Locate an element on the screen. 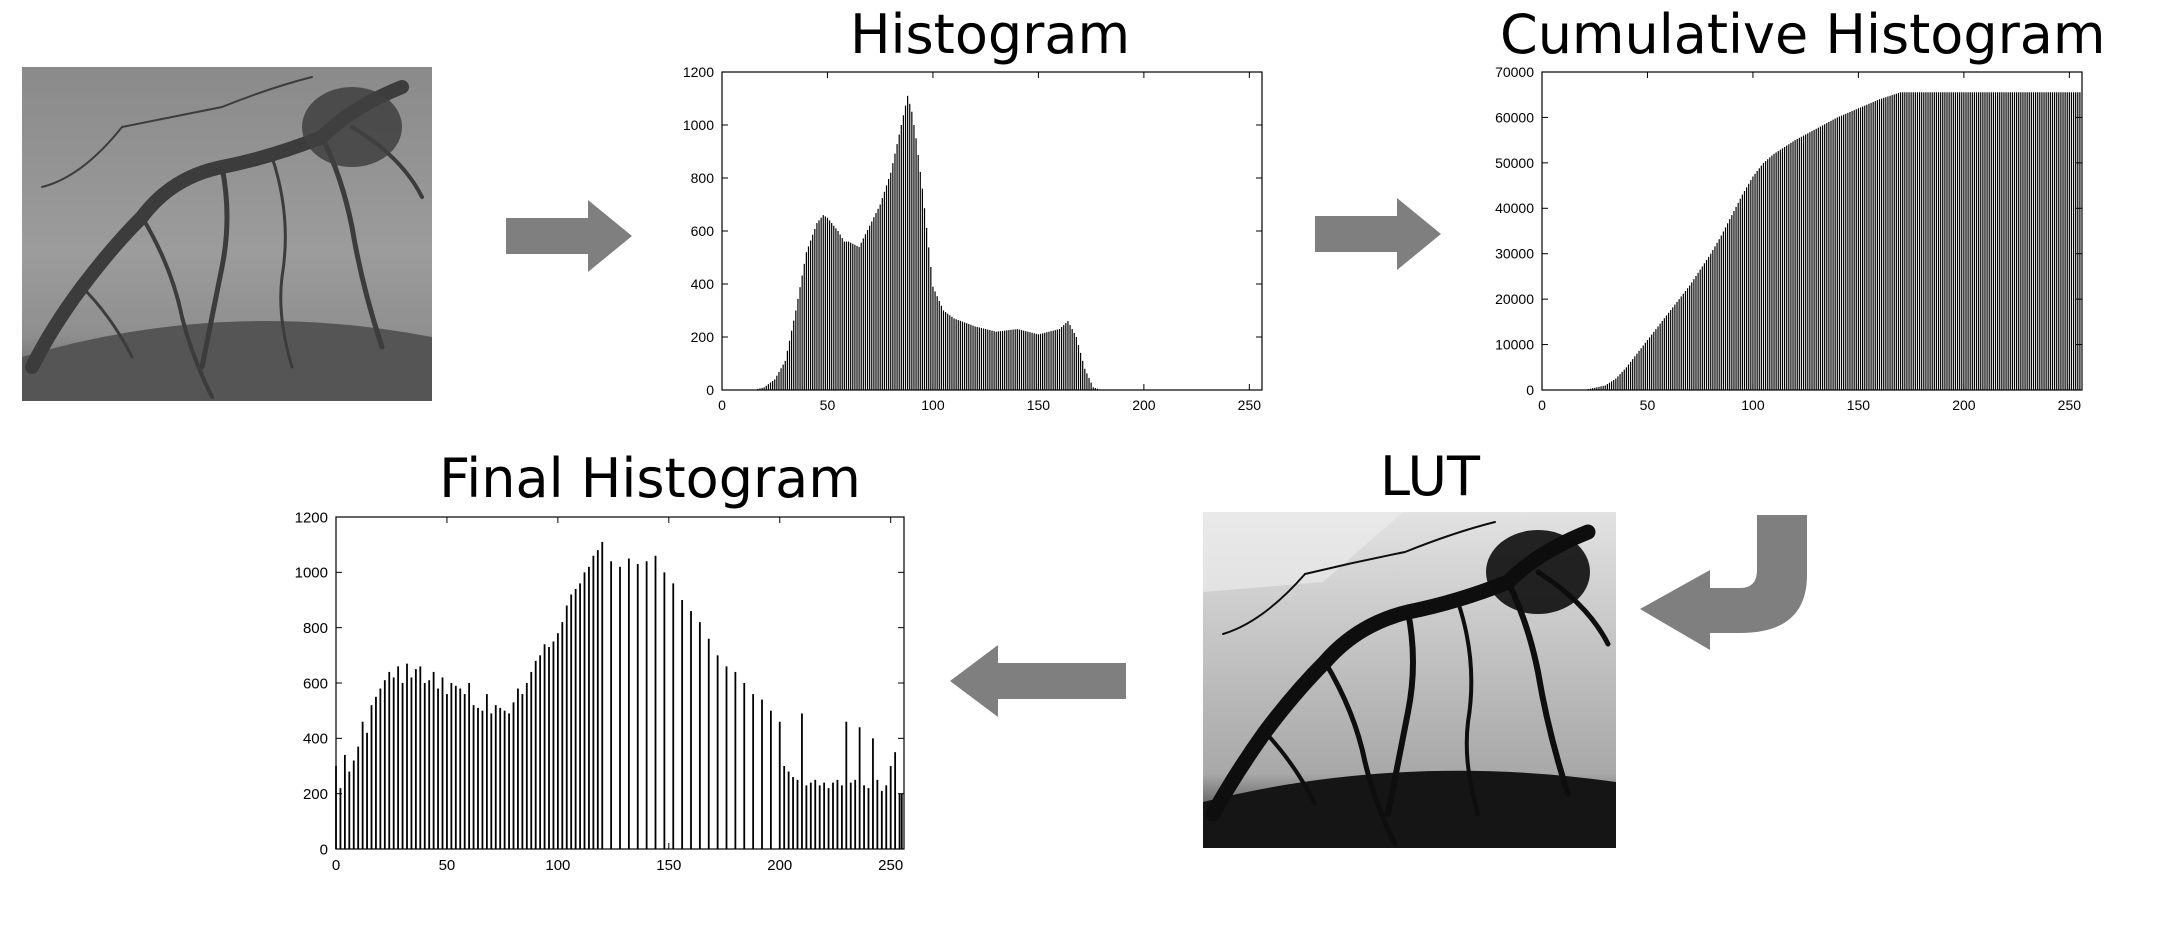 The height and width of the screenshot is (934, 2158). x-tick-label: 150 is located at coordinates (1859, 405).